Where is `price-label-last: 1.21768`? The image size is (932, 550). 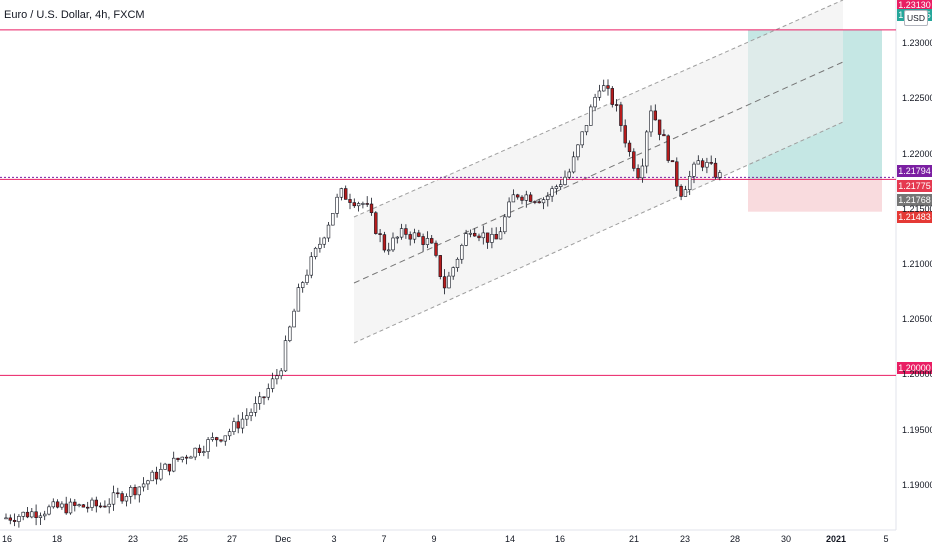
price-label-last: 1.21768 is located at coordinates (914, 200).